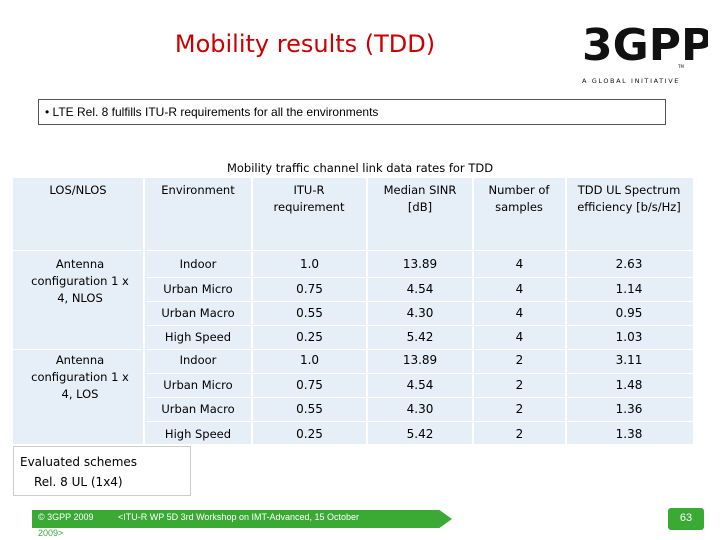  I want to click on evaluated-schemes-value: Rel. 8 UL (1x4), so click(78, 482).